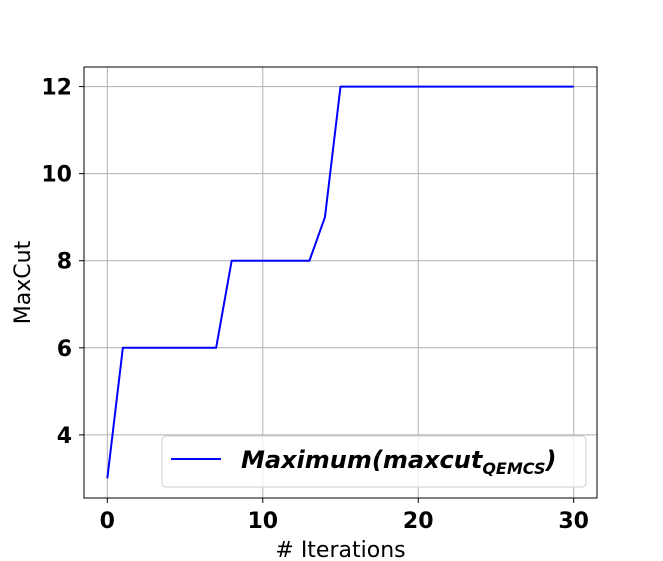 Image resolution: width=663 pixels, height=561 pixels. What do you see at coordinates (56, 175) in the screenshot?
I see `y-tick-label: 10` at bounding box center [56, 175].